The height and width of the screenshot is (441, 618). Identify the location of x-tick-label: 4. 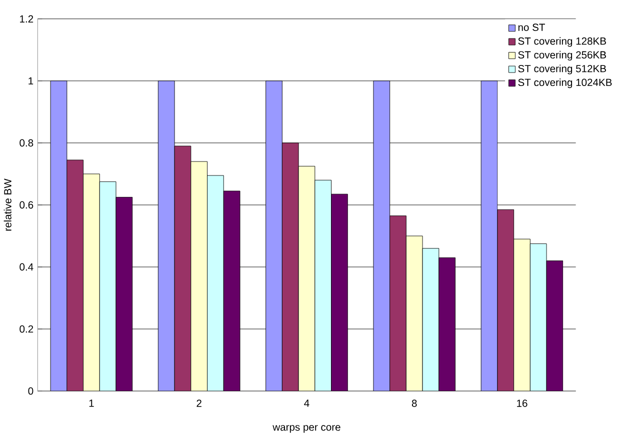
(307, 403).